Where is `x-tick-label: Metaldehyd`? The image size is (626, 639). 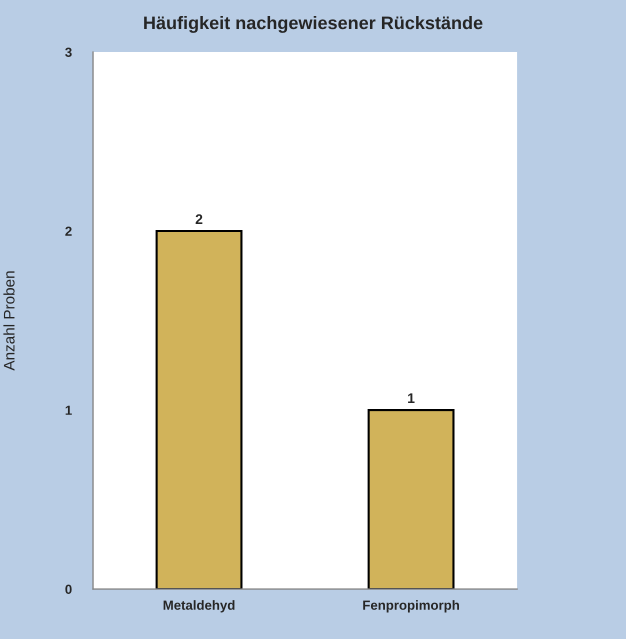
x-tick-label: Metaldehyd is located at coordinates (199, 606).